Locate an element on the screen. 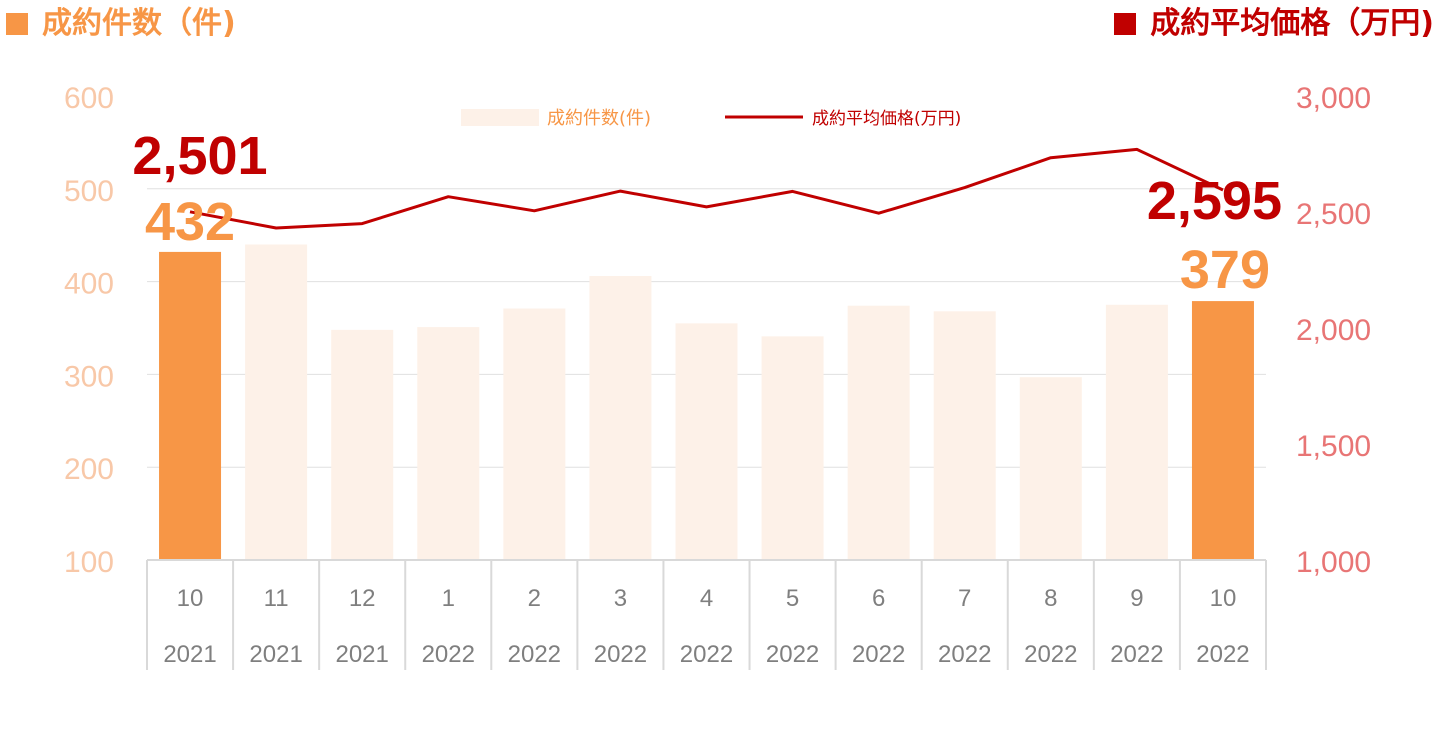 The width and height of the screenshot is (1440, 738). left-axis-tick: 200 is located at coordinates (89, 469).